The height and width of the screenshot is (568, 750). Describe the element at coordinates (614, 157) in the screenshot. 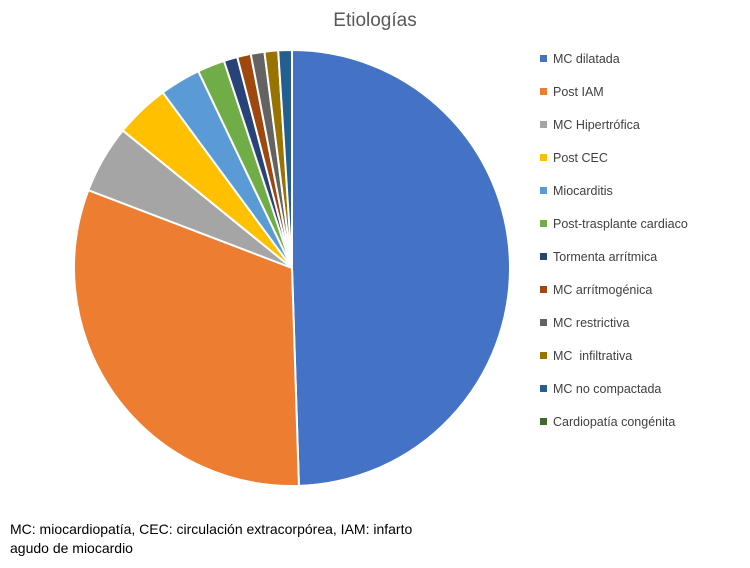

I see `legend-item-post-cec: Post CEC` at that location.